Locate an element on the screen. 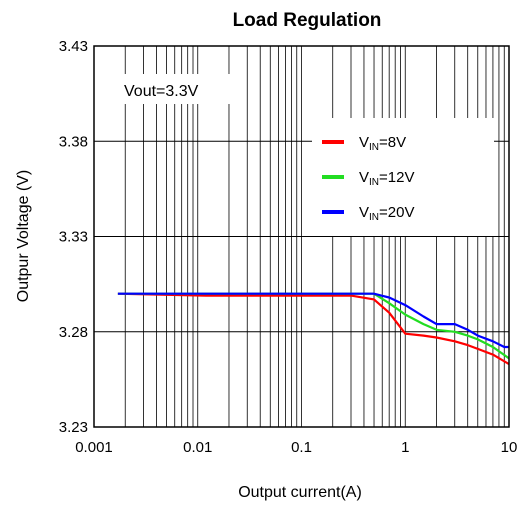  legend: VIN=8V VIN=12V VIN=20V is located at coordinates (403, 177).